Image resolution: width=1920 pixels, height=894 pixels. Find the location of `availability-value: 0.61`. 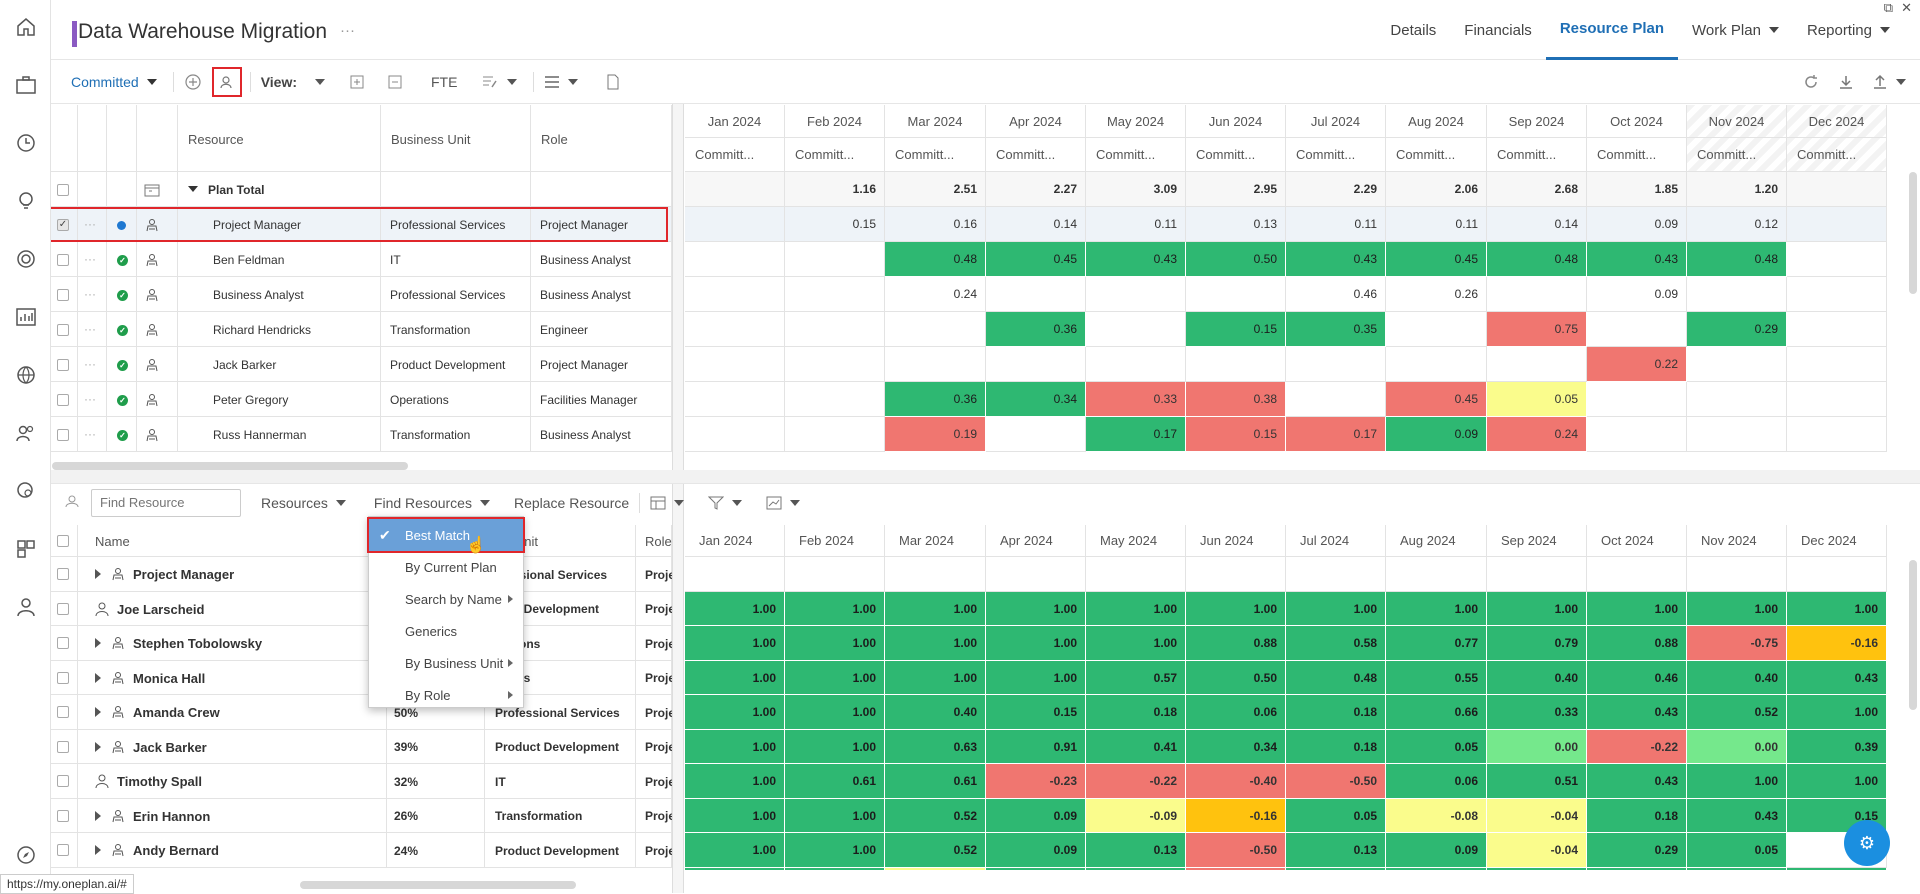

availability-value: 0.61 is located at coordinates (935, 781).